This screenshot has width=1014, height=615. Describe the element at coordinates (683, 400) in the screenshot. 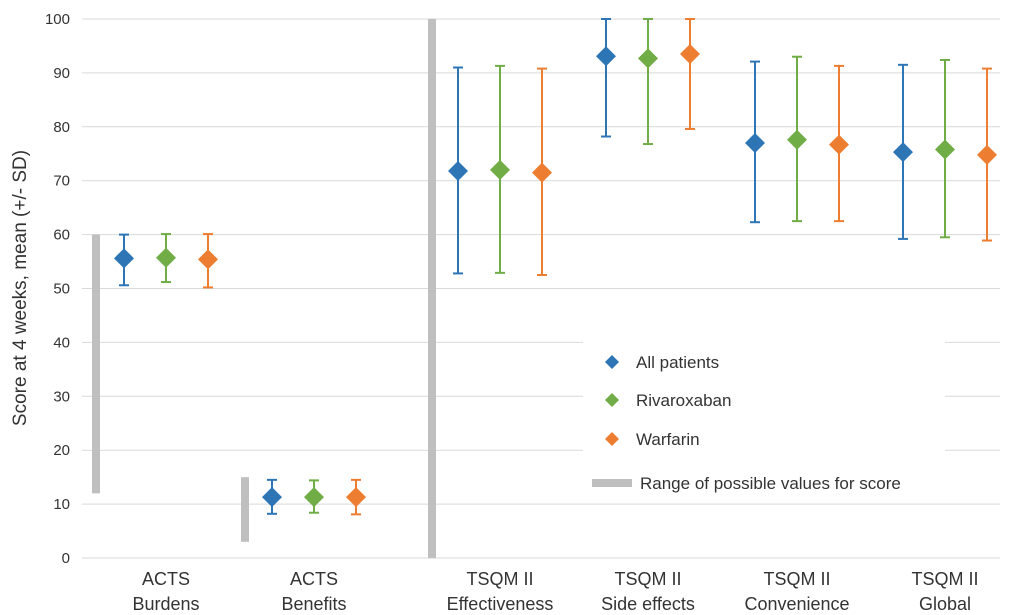

I see `legend-label: Rivaroxaban` at that location.